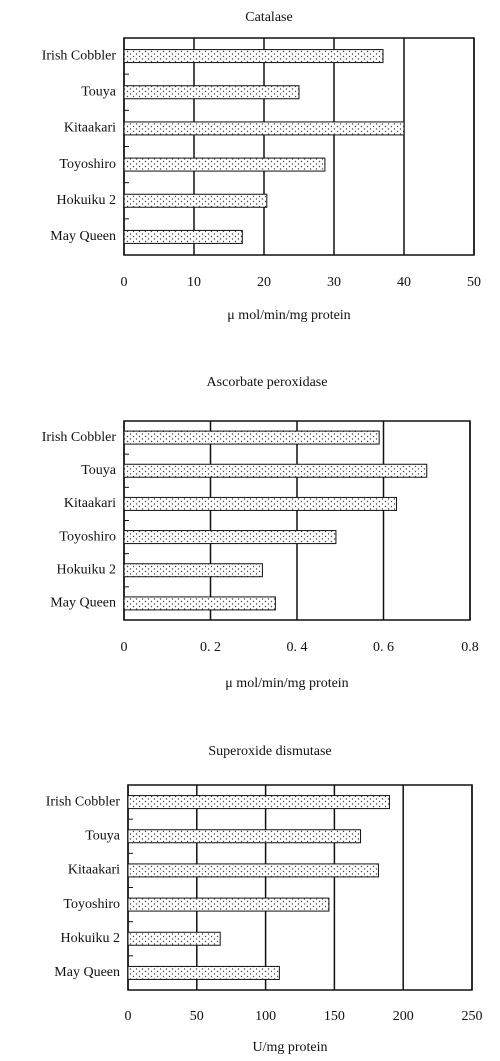  Describe the element at coordinates (269, 751) in the screenshot. I see `chart-title: Superoxide dismutase` at that location.